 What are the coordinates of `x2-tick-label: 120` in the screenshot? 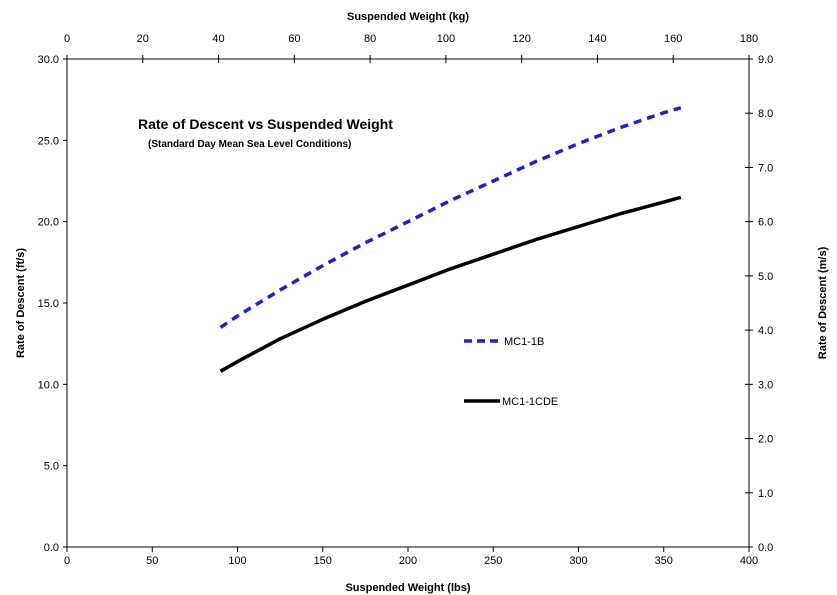 It's located at (521, 39).